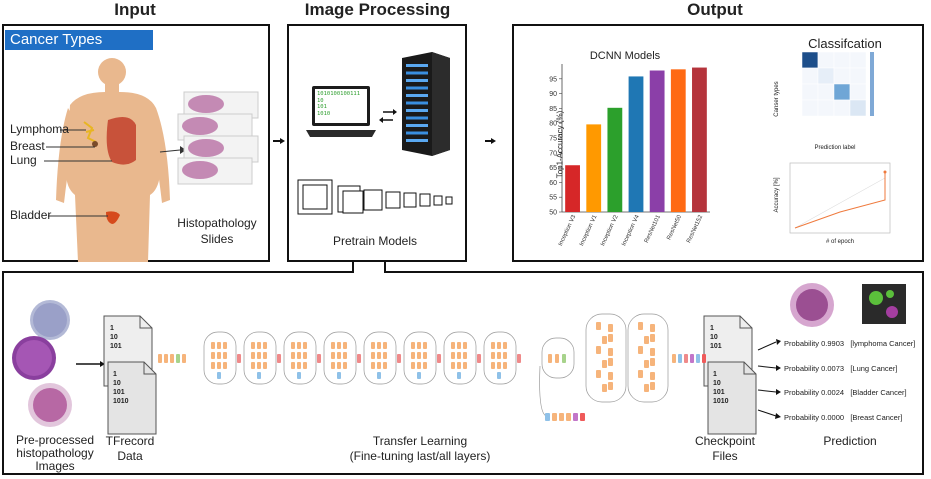  What do you see at coordinates (730, 375) in the screenshot?
I see `checkpoint-files-icon` at bounding box center [730, 375].